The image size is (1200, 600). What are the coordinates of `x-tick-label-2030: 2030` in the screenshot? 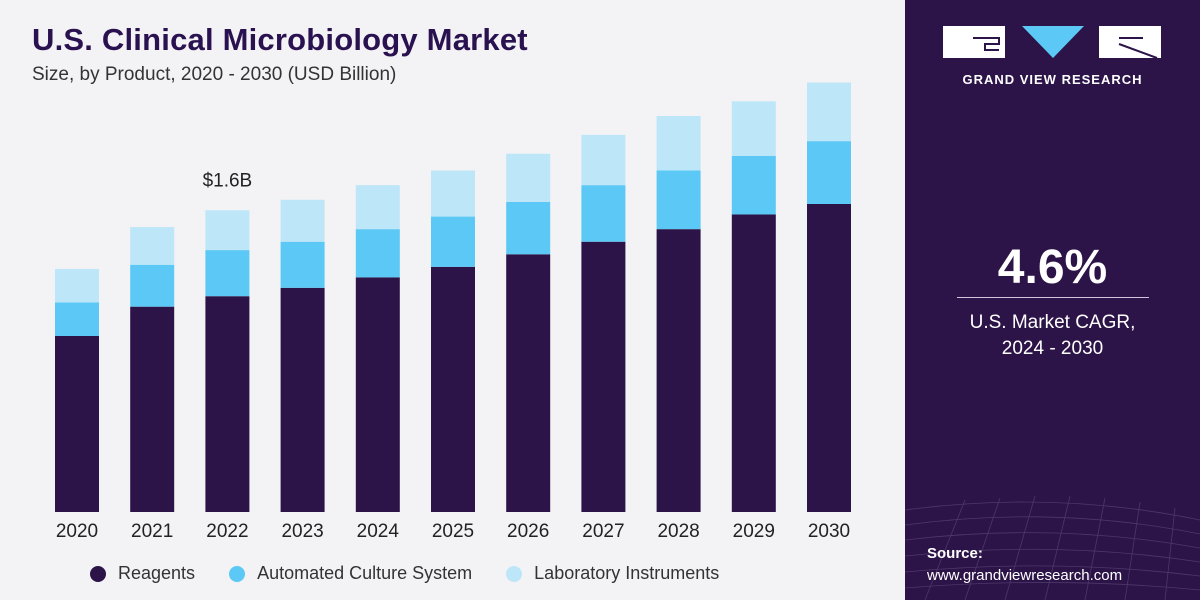 It's located at (829, 531).